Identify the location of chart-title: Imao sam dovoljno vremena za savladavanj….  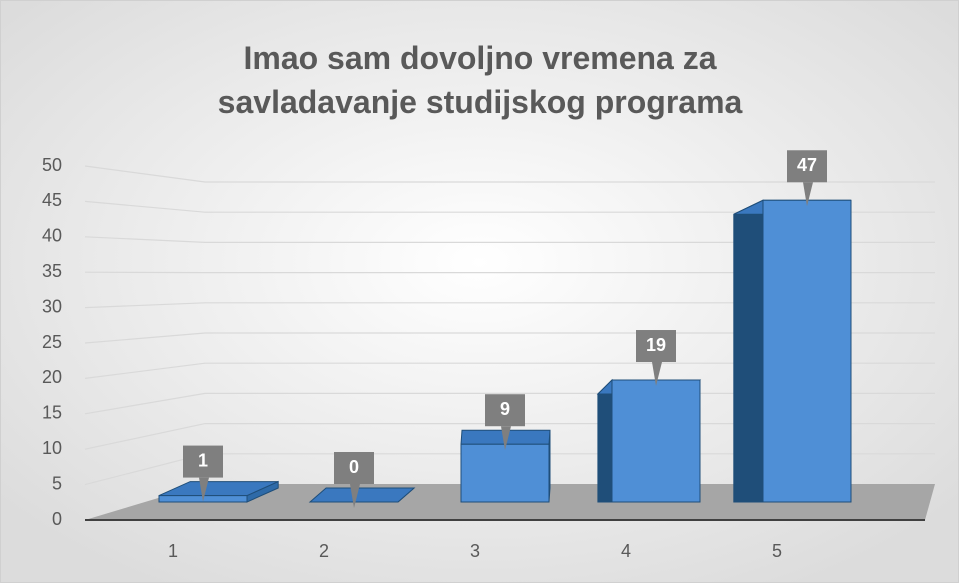
(480, 80).